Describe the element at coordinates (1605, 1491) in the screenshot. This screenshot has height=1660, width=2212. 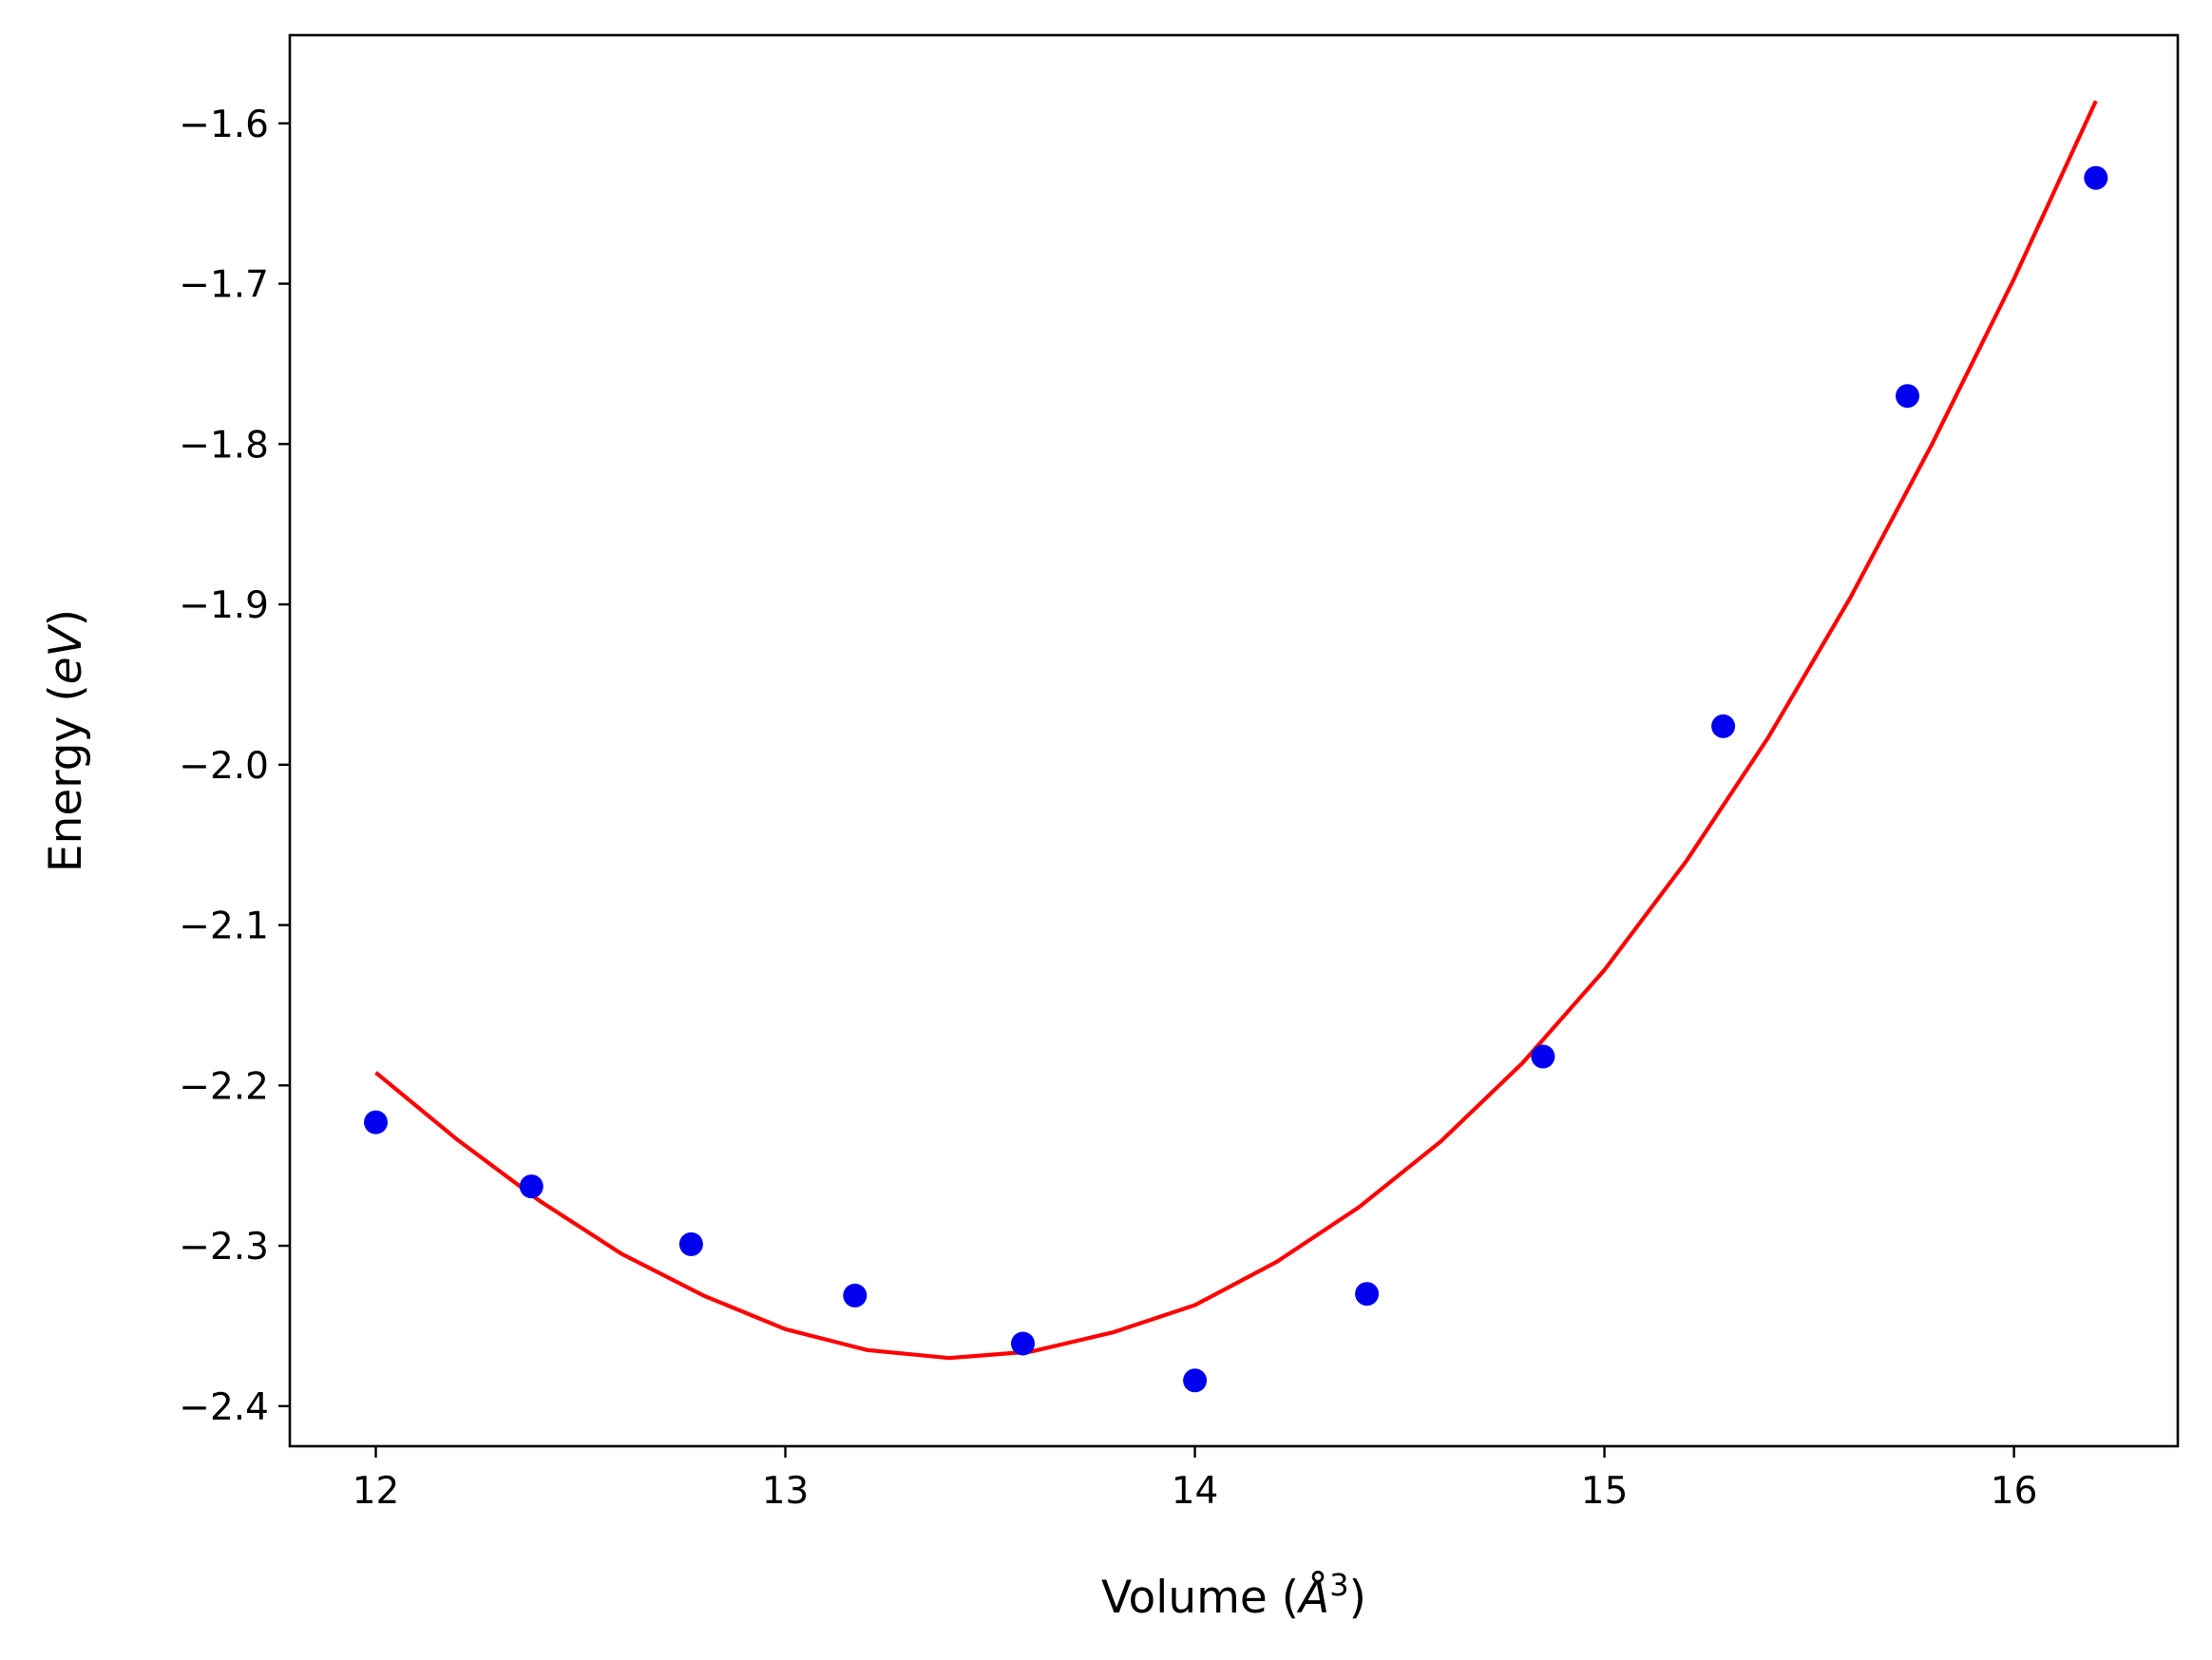
I see `x-tick-label: 15` at that location.